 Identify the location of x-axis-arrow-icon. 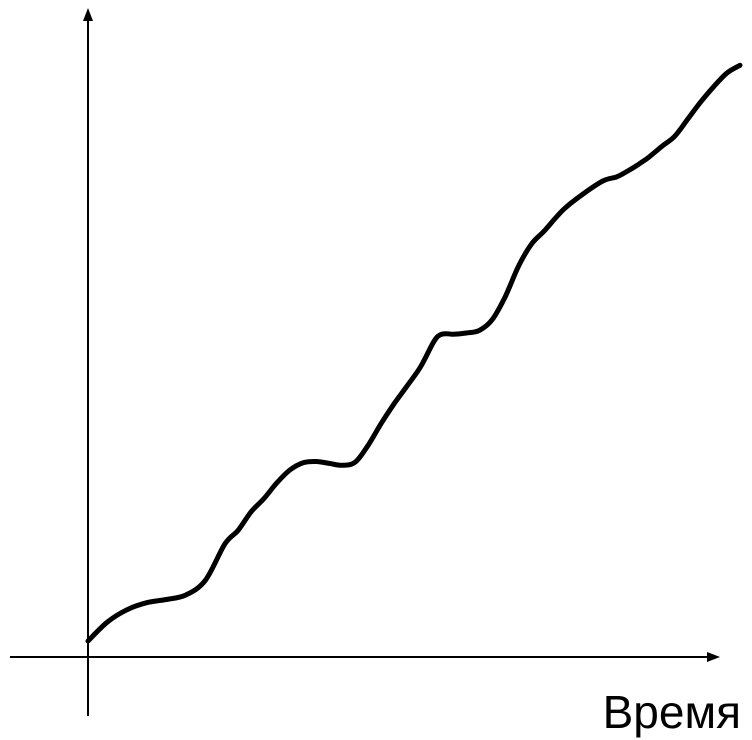
(713, 657).